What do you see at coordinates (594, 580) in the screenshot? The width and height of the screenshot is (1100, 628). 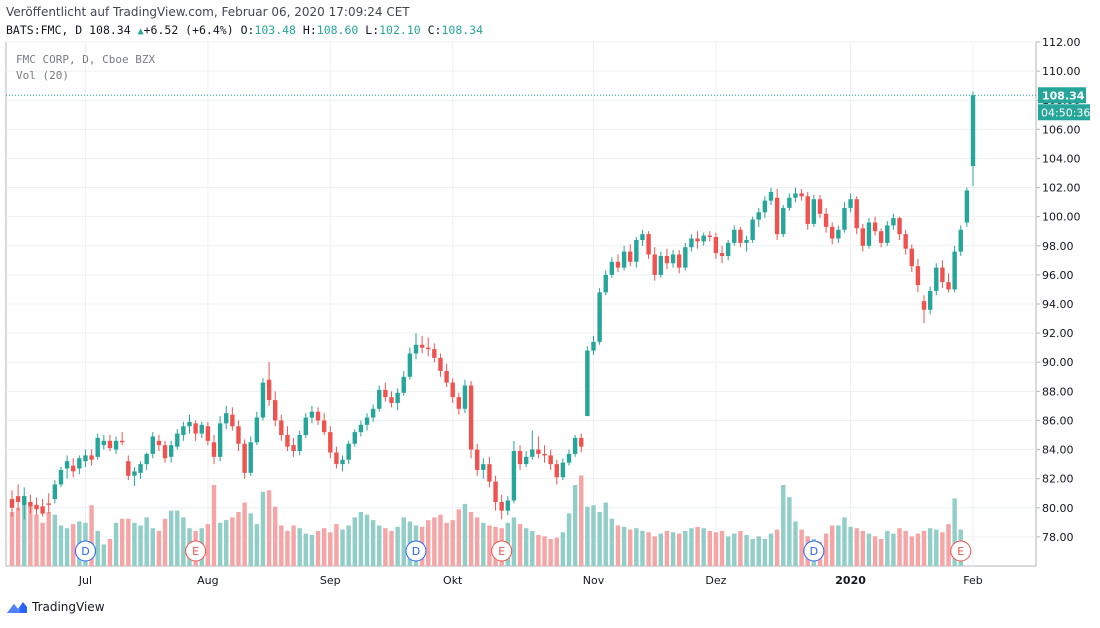 I see `x-tick-label: Nov` at bounding box center [594, 580].